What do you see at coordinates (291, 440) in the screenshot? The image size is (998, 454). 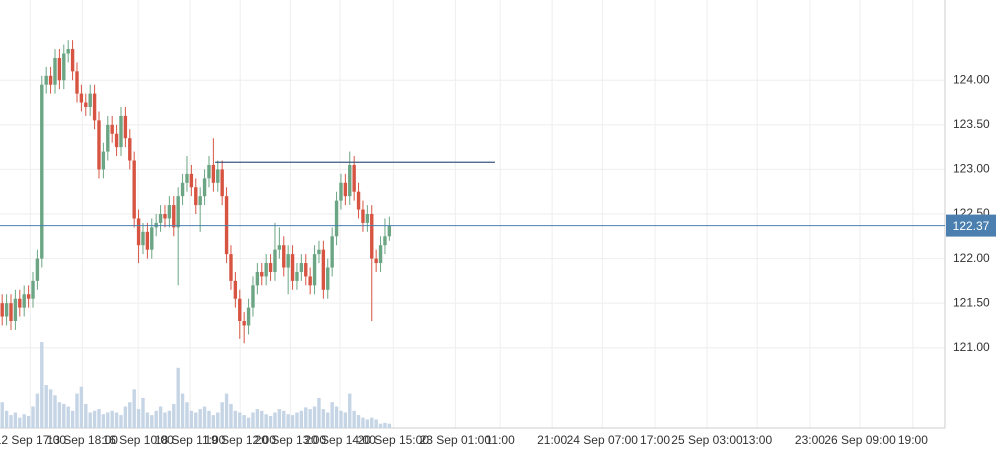 I see `x-tick-label: 20 Sep 13:00` at bounding box center [291, 440].